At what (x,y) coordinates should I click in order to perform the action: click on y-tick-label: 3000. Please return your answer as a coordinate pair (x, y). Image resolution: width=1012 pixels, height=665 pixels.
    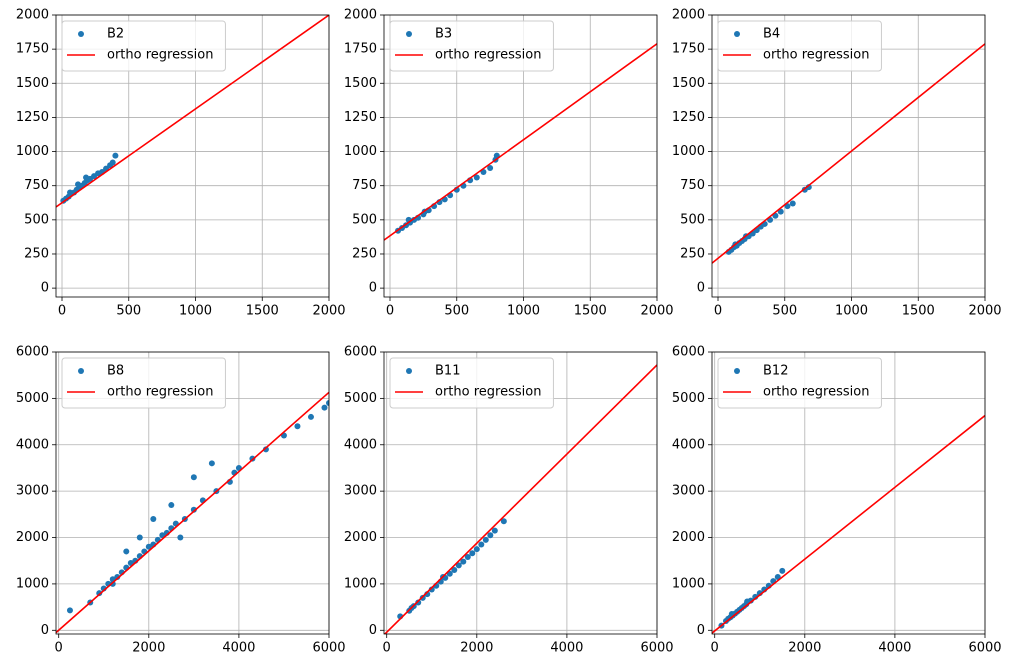
    Looking at the image, I should click on (32, 491).